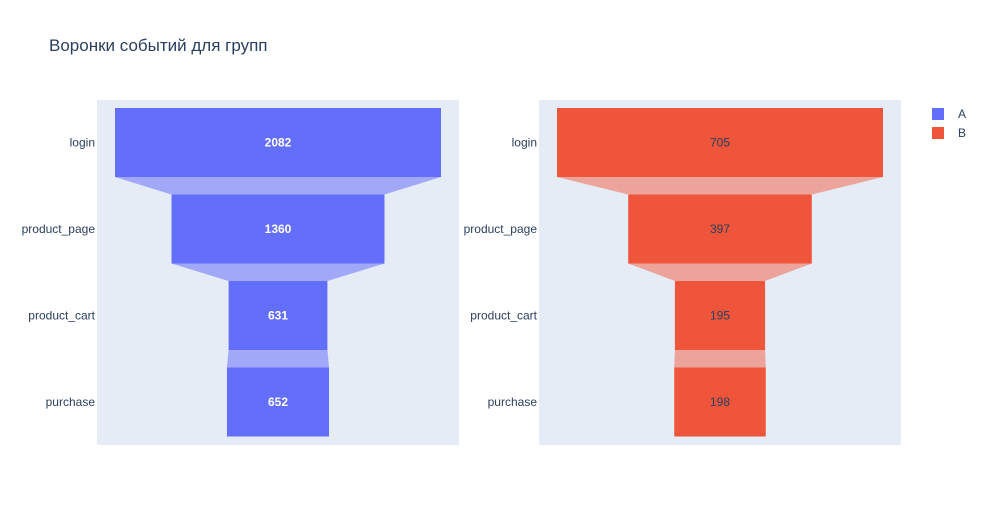  What do you see at coordinates (962, 133) in the screenshot?
I see `legend-label: B` at bounding box center [962, 133].